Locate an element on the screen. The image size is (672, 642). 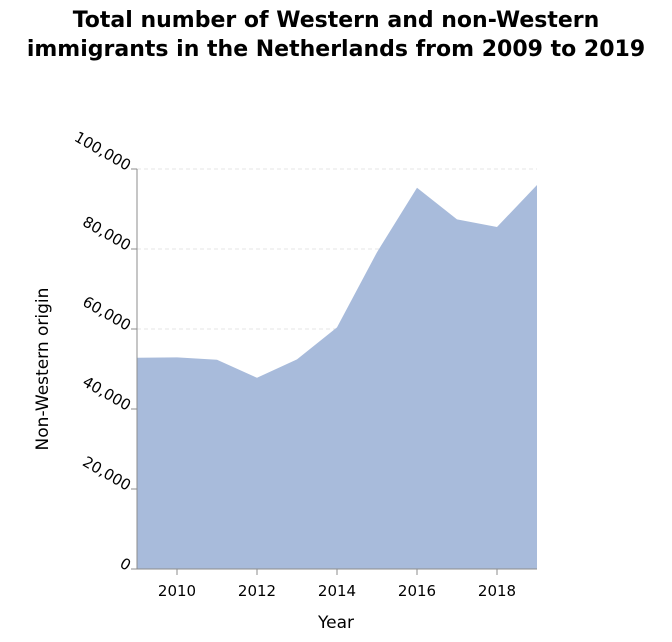
y-axis-title: Non-Western origin is located at coordinates (43, 369).